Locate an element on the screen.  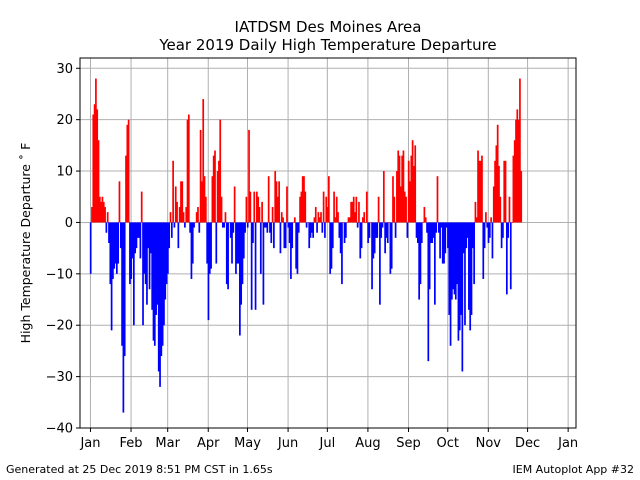
y-tick-label: −20 is located at coordinates (59, 326).